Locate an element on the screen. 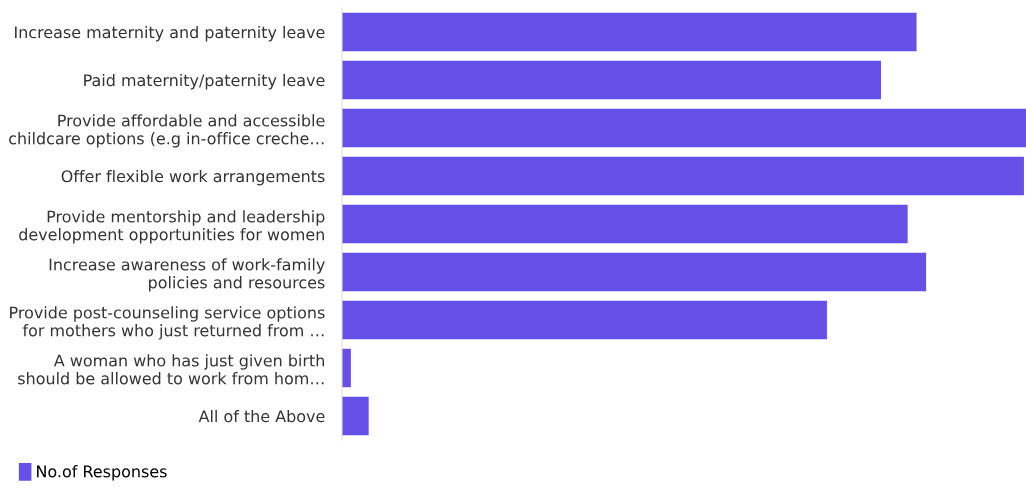  y-tick-label: Increase maternity and paternity leave is located at coordinates (170, 33).